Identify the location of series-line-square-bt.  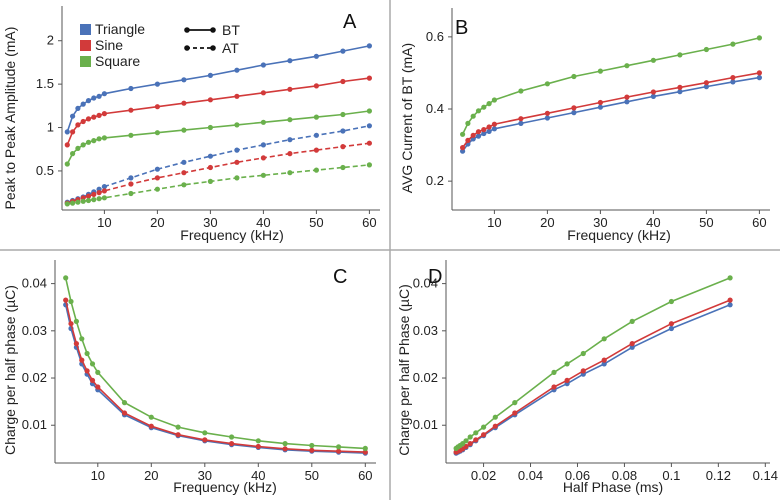
(218, 137).